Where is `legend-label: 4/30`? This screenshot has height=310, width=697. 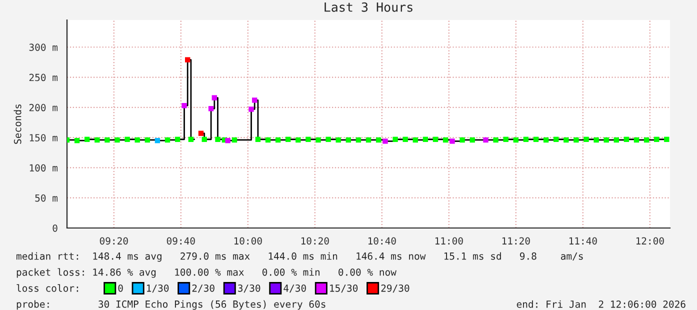 legend-label: 4/30 is located at coordinates (295, 288).